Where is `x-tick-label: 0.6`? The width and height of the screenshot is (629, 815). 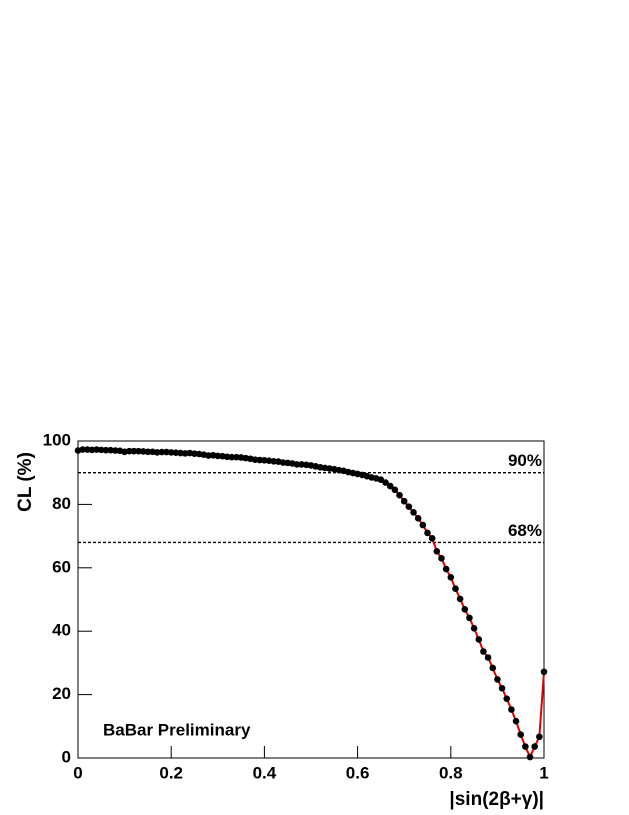
x-tick-label: 0.6 is located at coordinates (358, 772).